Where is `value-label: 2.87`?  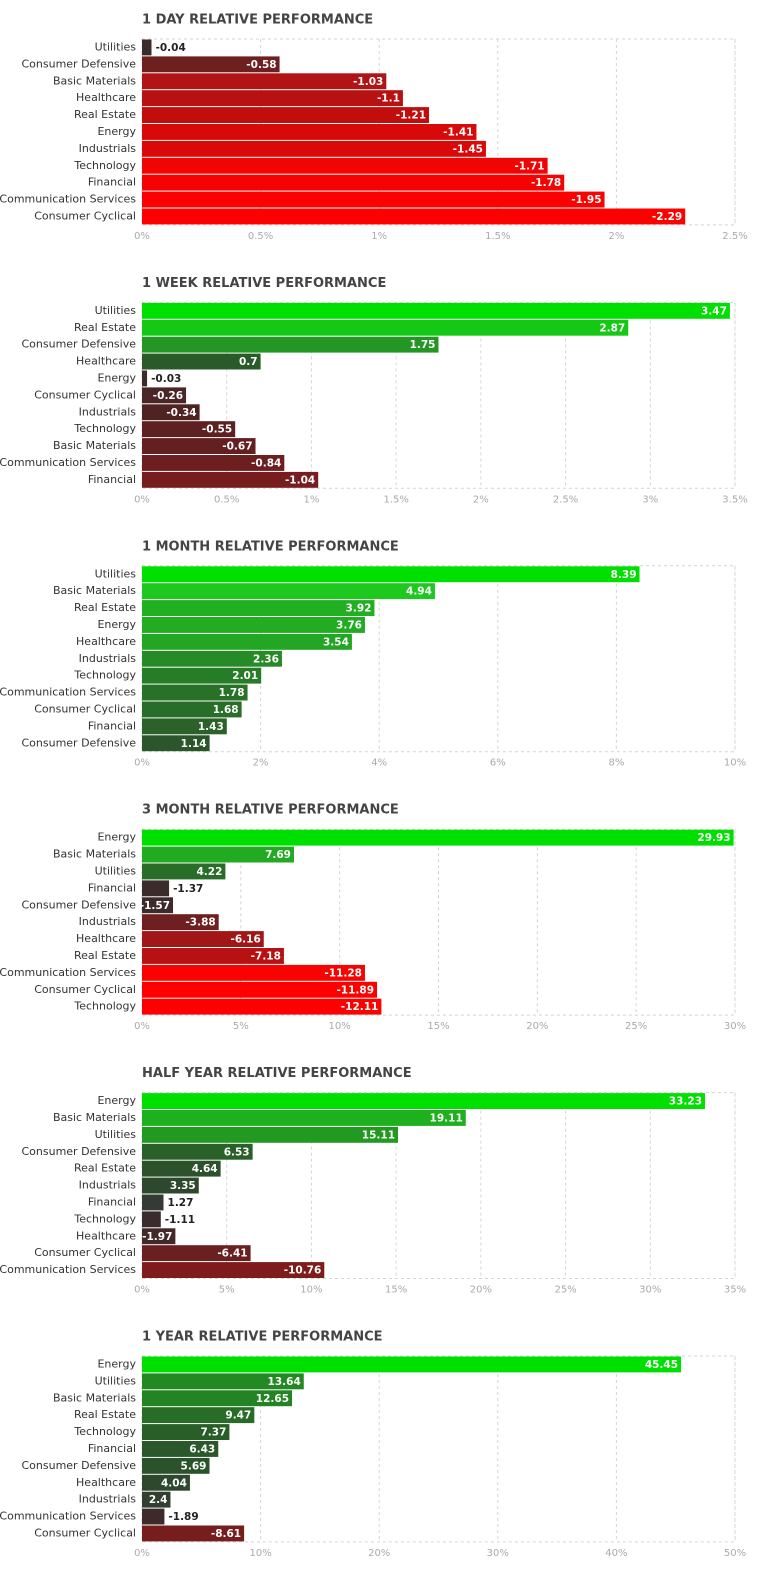 value-label: 2.87 is located at coordinates (612, 328).